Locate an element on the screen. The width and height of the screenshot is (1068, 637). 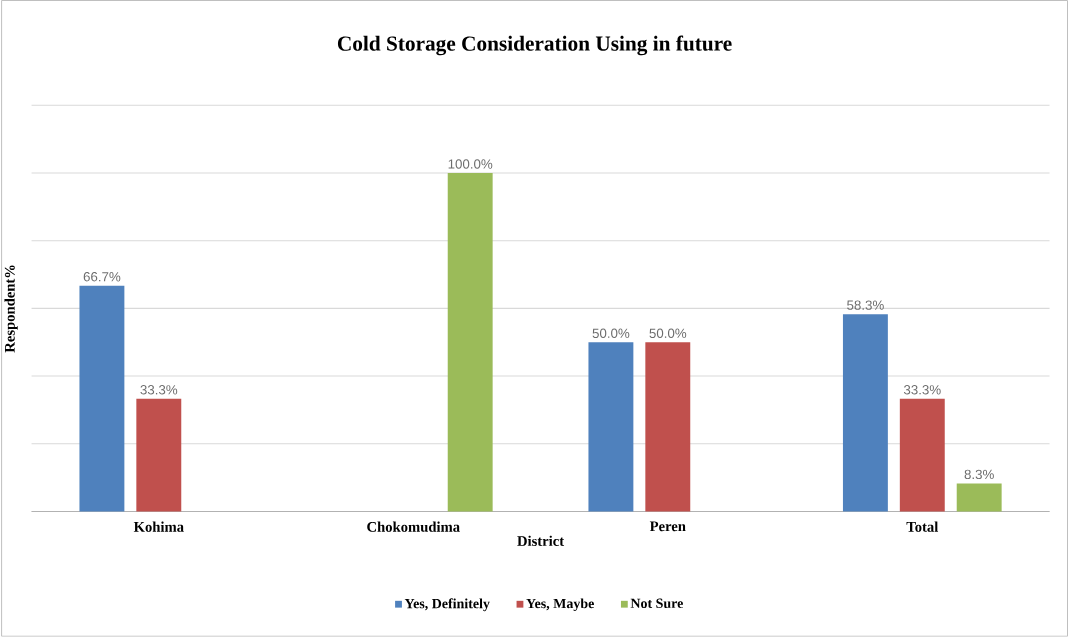
x-tick-label: Total is located at coordinates (922, 526).